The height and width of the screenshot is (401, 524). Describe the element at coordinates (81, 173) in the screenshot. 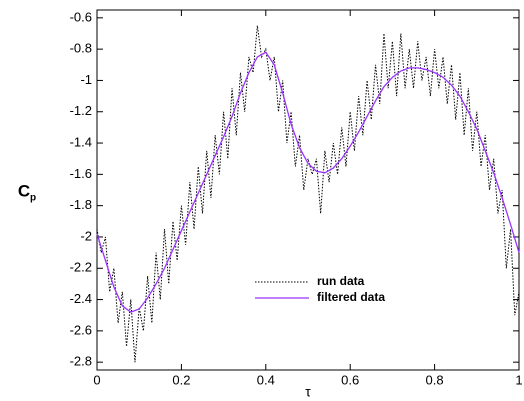

I see `y-tick-label: -1.6` at that location.